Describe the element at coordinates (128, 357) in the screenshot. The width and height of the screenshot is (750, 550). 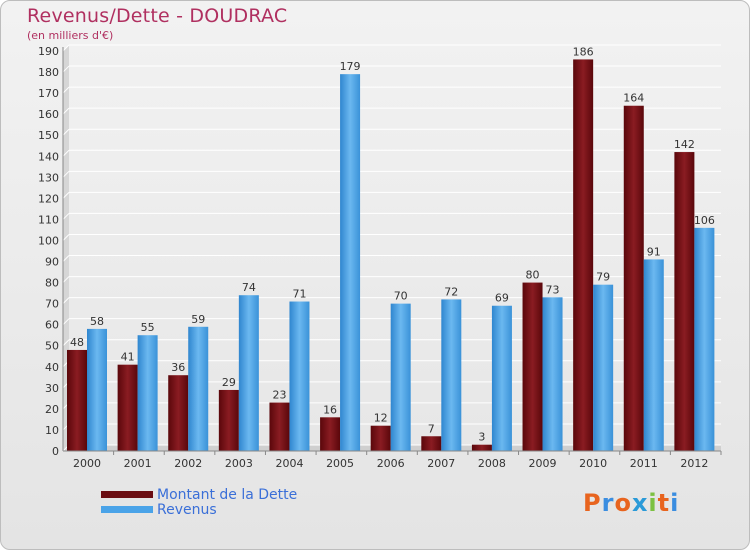
I see `data-label-dette: 41` at that location.